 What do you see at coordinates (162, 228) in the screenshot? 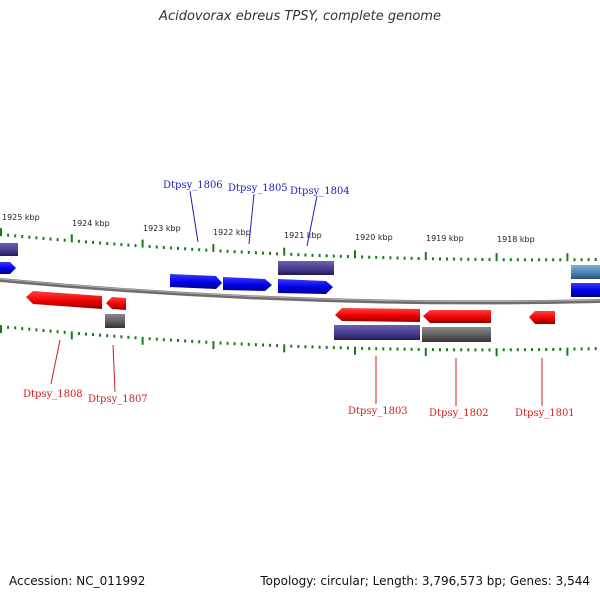
I see `kbp-label: 1923 kbp` at bounding box center [162, 228].